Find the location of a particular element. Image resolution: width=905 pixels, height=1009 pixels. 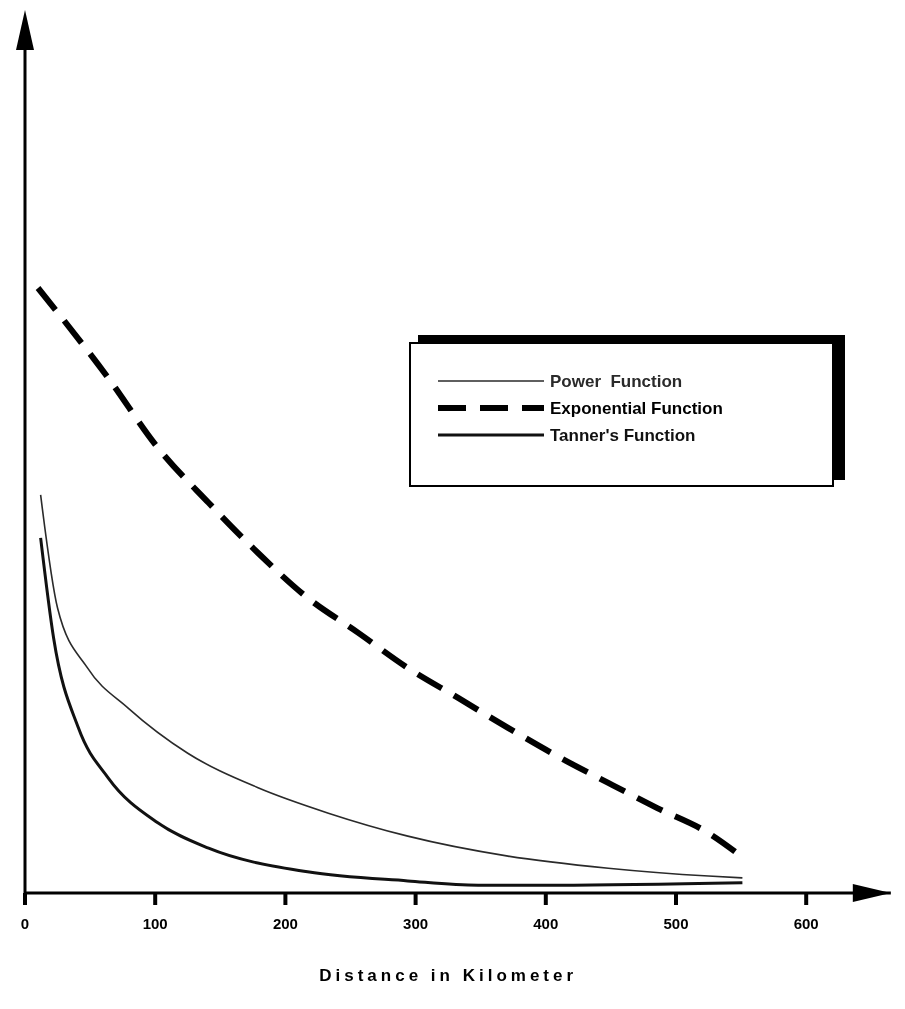

x-tick-label: 0 is located at coordinates (25, 923).